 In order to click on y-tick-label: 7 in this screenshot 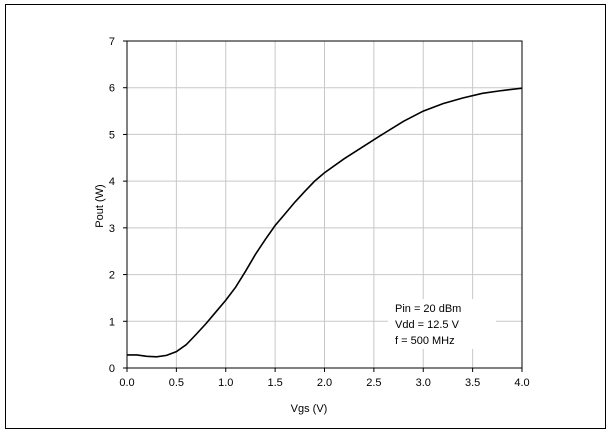, I will do `click(112, 42)`.